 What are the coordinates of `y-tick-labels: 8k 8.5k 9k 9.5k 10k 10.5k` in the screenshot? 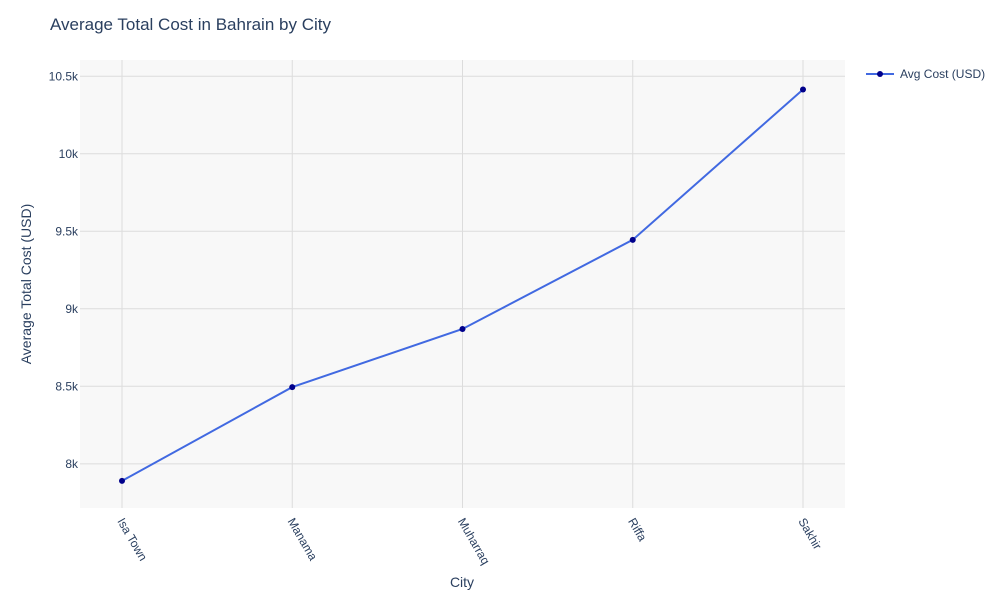 It's located at (64, 270).